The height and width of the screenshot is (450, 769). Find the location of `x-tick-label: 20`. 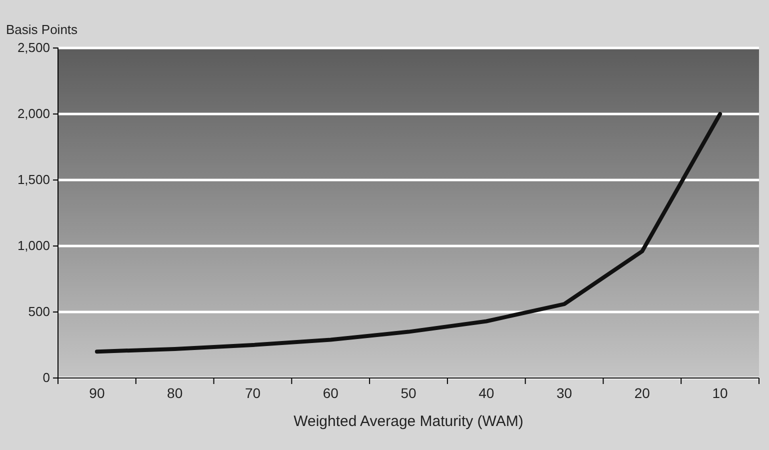

x-tick-label: 20 is located at coordinates (642, 392).